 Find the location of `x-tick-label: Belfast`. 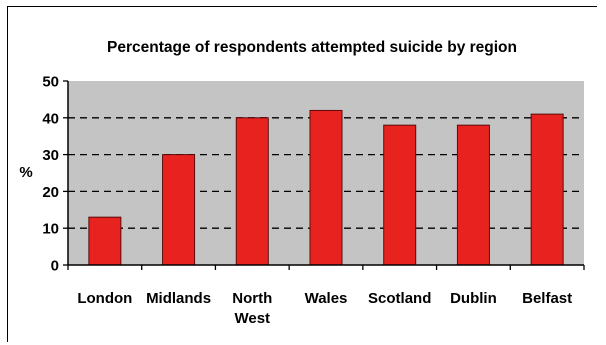

x-tick-label: Belfast is located at coordinates (547, 298).